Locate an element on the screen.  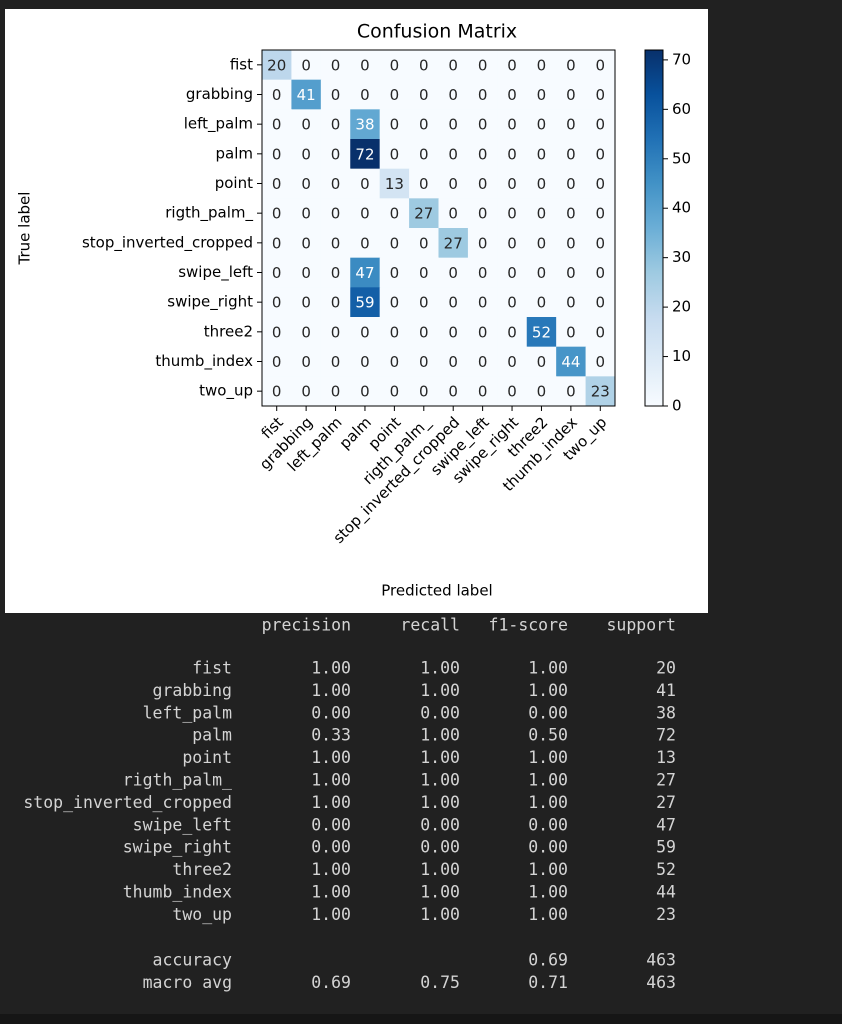
report-row-name: swipe_left is located at coordinates (182, 824).